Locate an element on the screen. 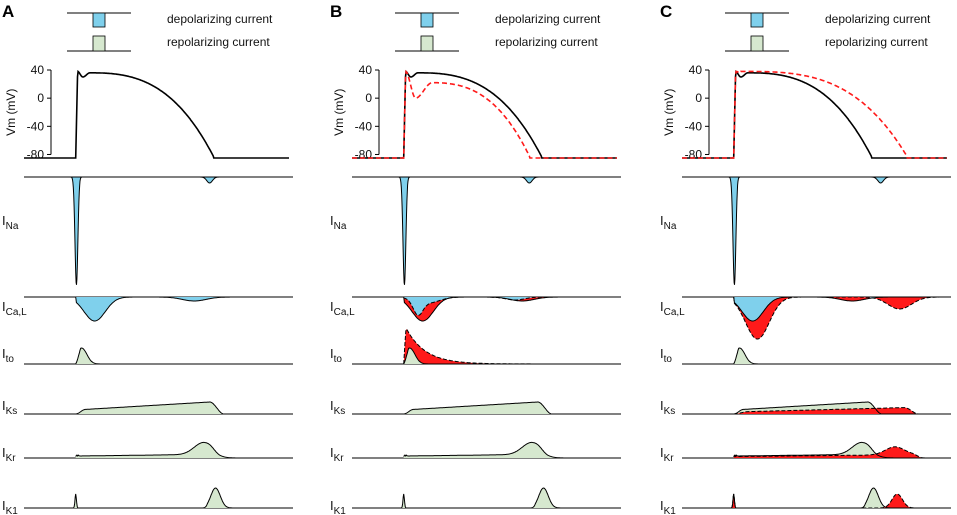  ical-area is located at coordinates (840, 309).